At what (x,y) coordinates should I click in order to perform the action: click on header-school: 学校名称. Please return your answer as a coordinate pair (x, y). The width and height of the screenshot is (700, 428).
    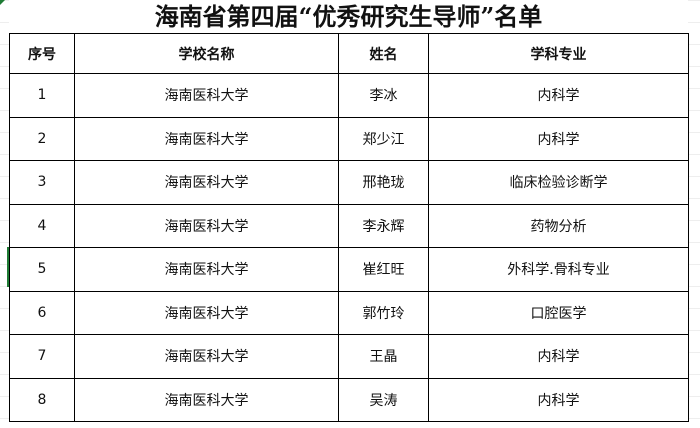
    Looking at the image, I should click on (206, 53).